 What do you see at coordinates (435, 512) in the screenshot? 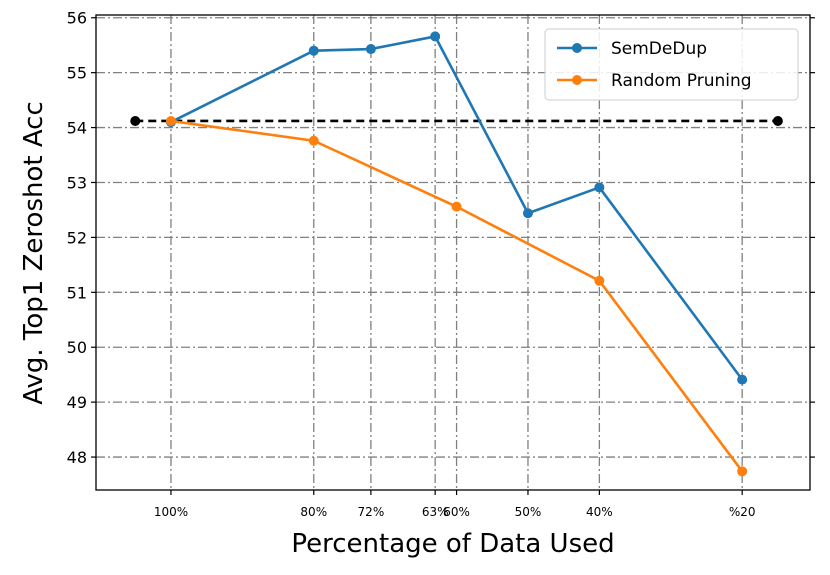
I see `x-tick-label: 63%` at bounding box center [435, 512].